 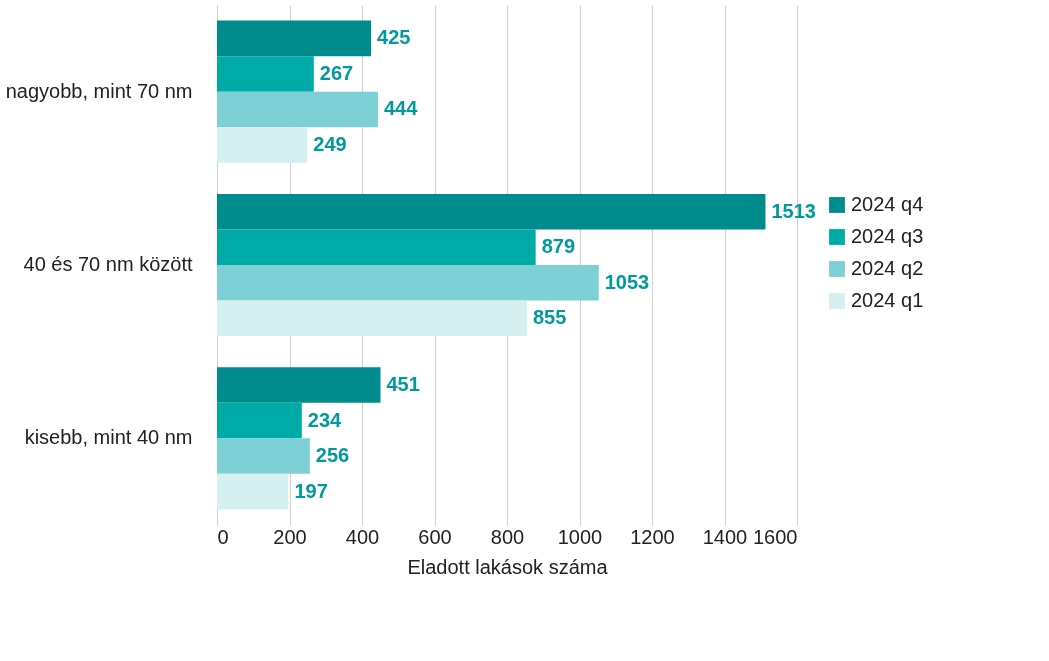 What do you see at coordinates (403, 384) in the screenshot?
I see `data-label: 451` at bounding box center [403, 384].